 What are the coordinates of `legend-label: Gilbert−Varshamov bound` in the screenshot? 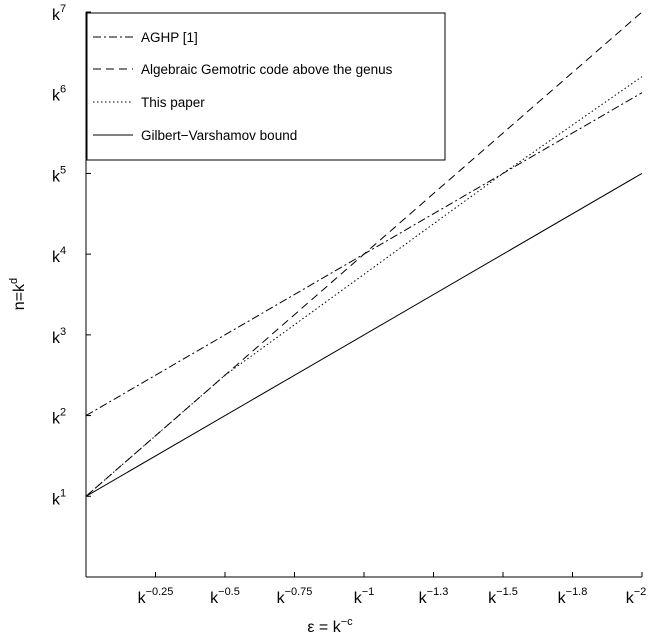 It's located at (219, 135).